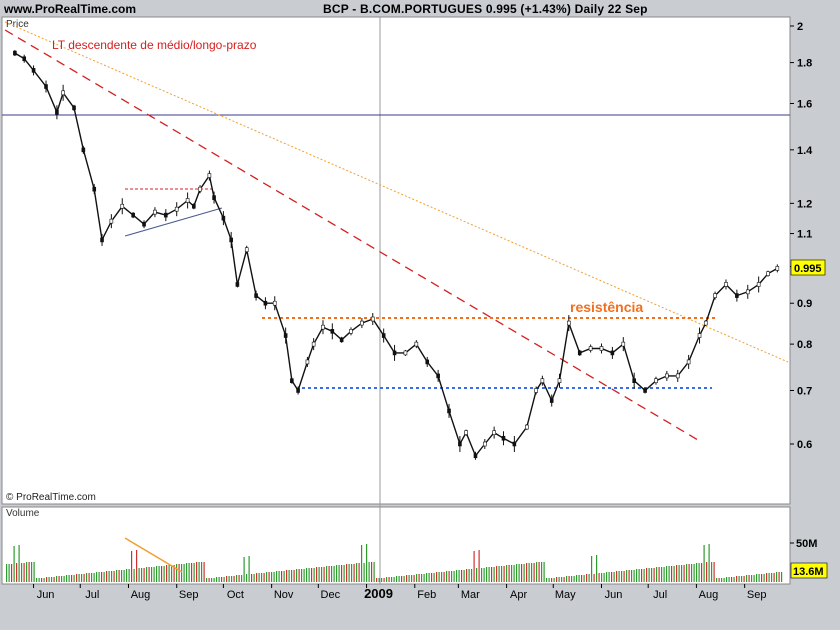 The height and width of the screenshot is (630, 840). What do you see at coordinates (804, 204) in the screenshot?
I see `y-tick-label: 1.2` at bounding box center [804, 204].